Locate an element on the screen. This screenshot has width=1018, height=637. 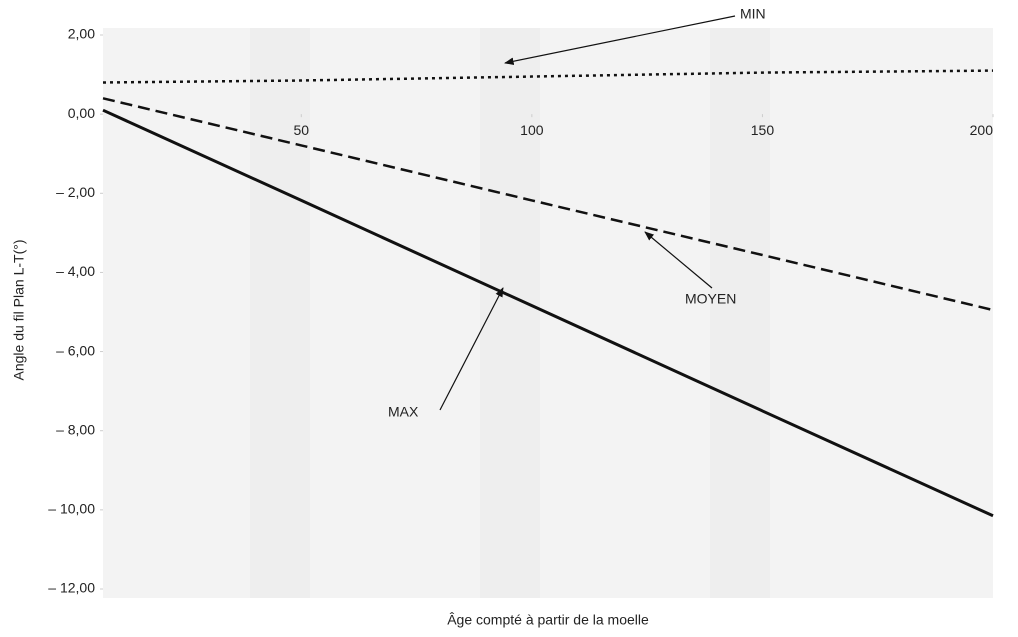
x-tick-label: 50 is located at coordinates (302, 130).